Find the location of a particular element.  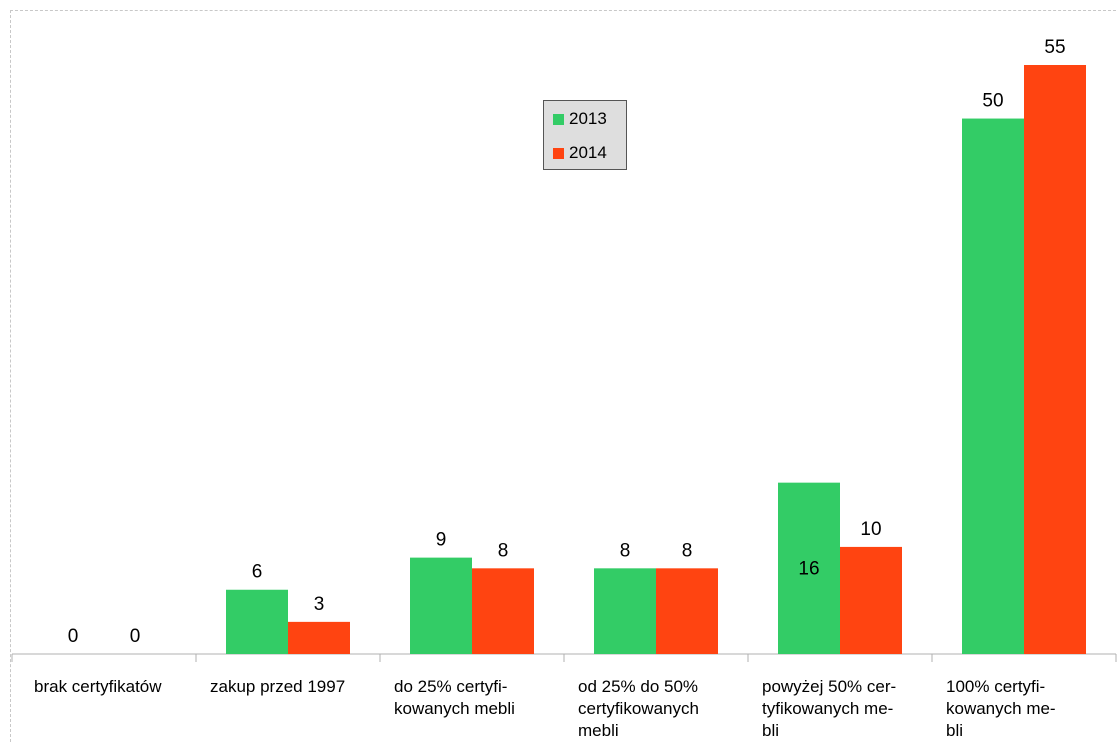

x-tick-label: brak certyfikatów is located at coordinates (98, 686).